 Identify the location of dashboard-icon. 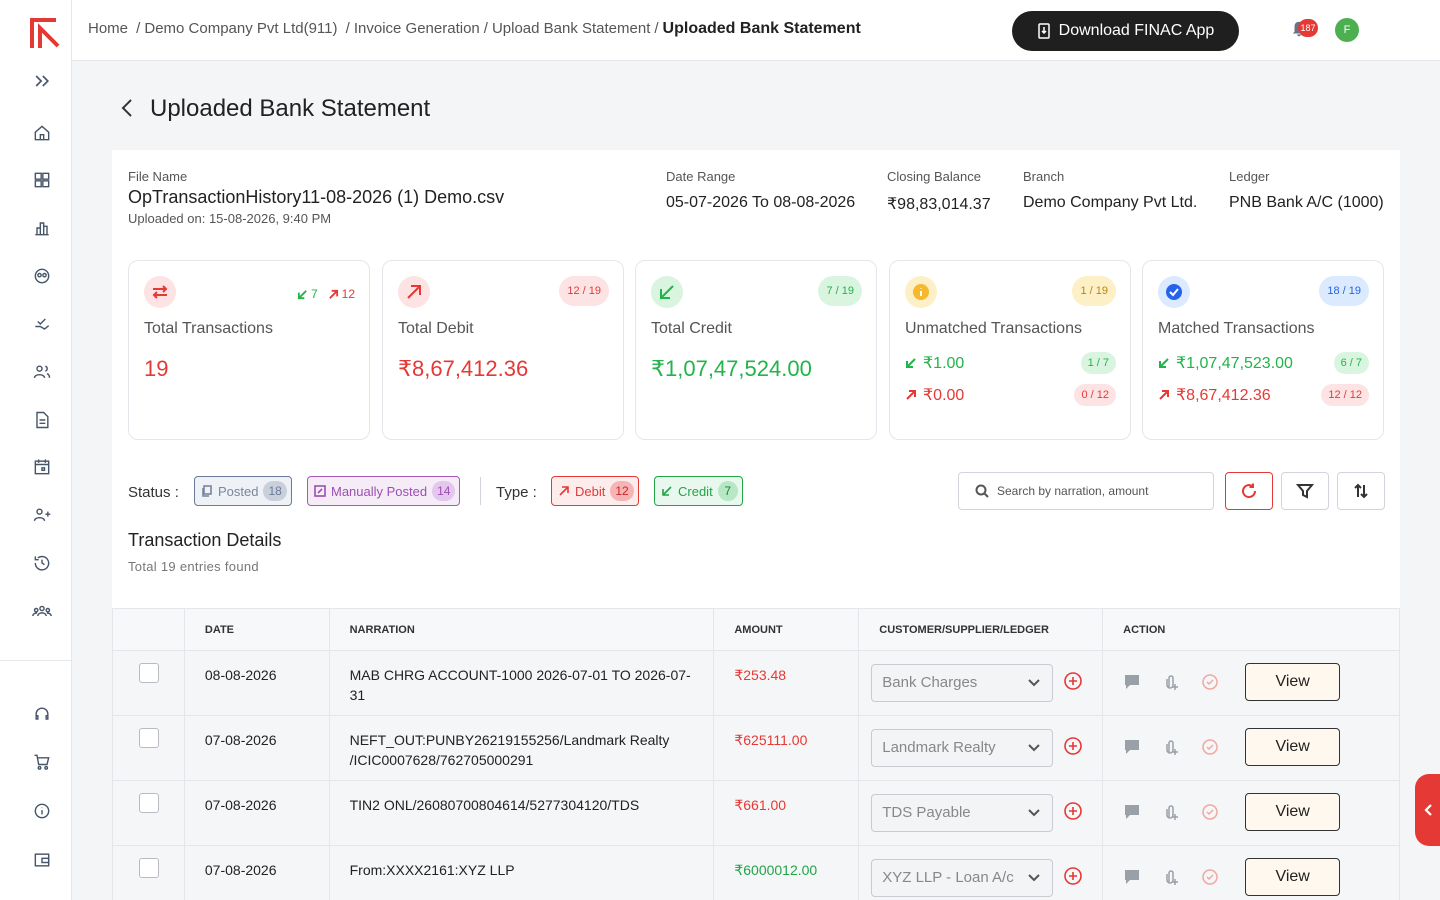
(42, 180).